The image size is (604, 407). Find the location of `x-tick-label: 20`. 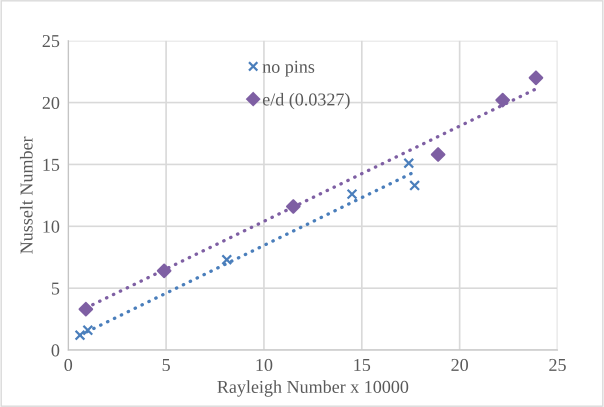

x-tick-label: 20 is located at coordinates (459, 365).